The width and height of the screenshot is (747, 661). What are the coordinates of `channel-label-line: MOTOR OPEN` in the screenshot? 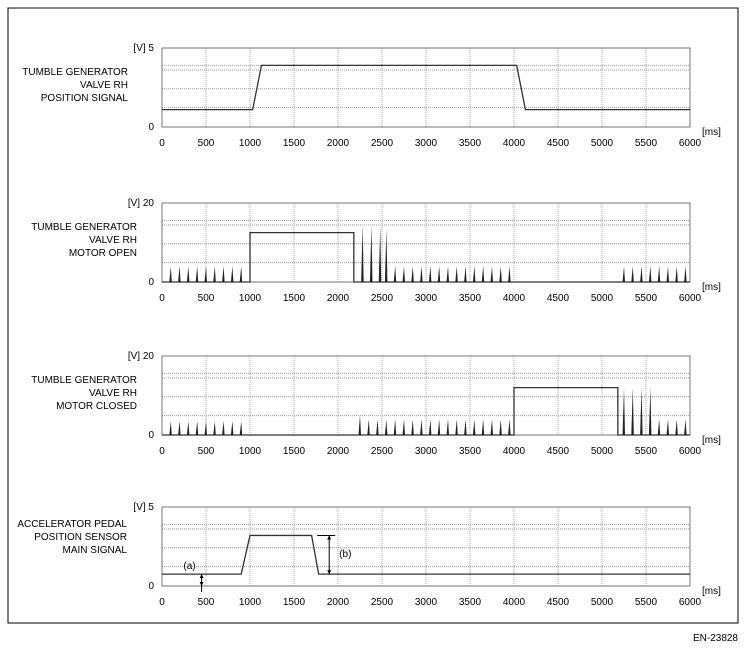 It's located at (103, 253).